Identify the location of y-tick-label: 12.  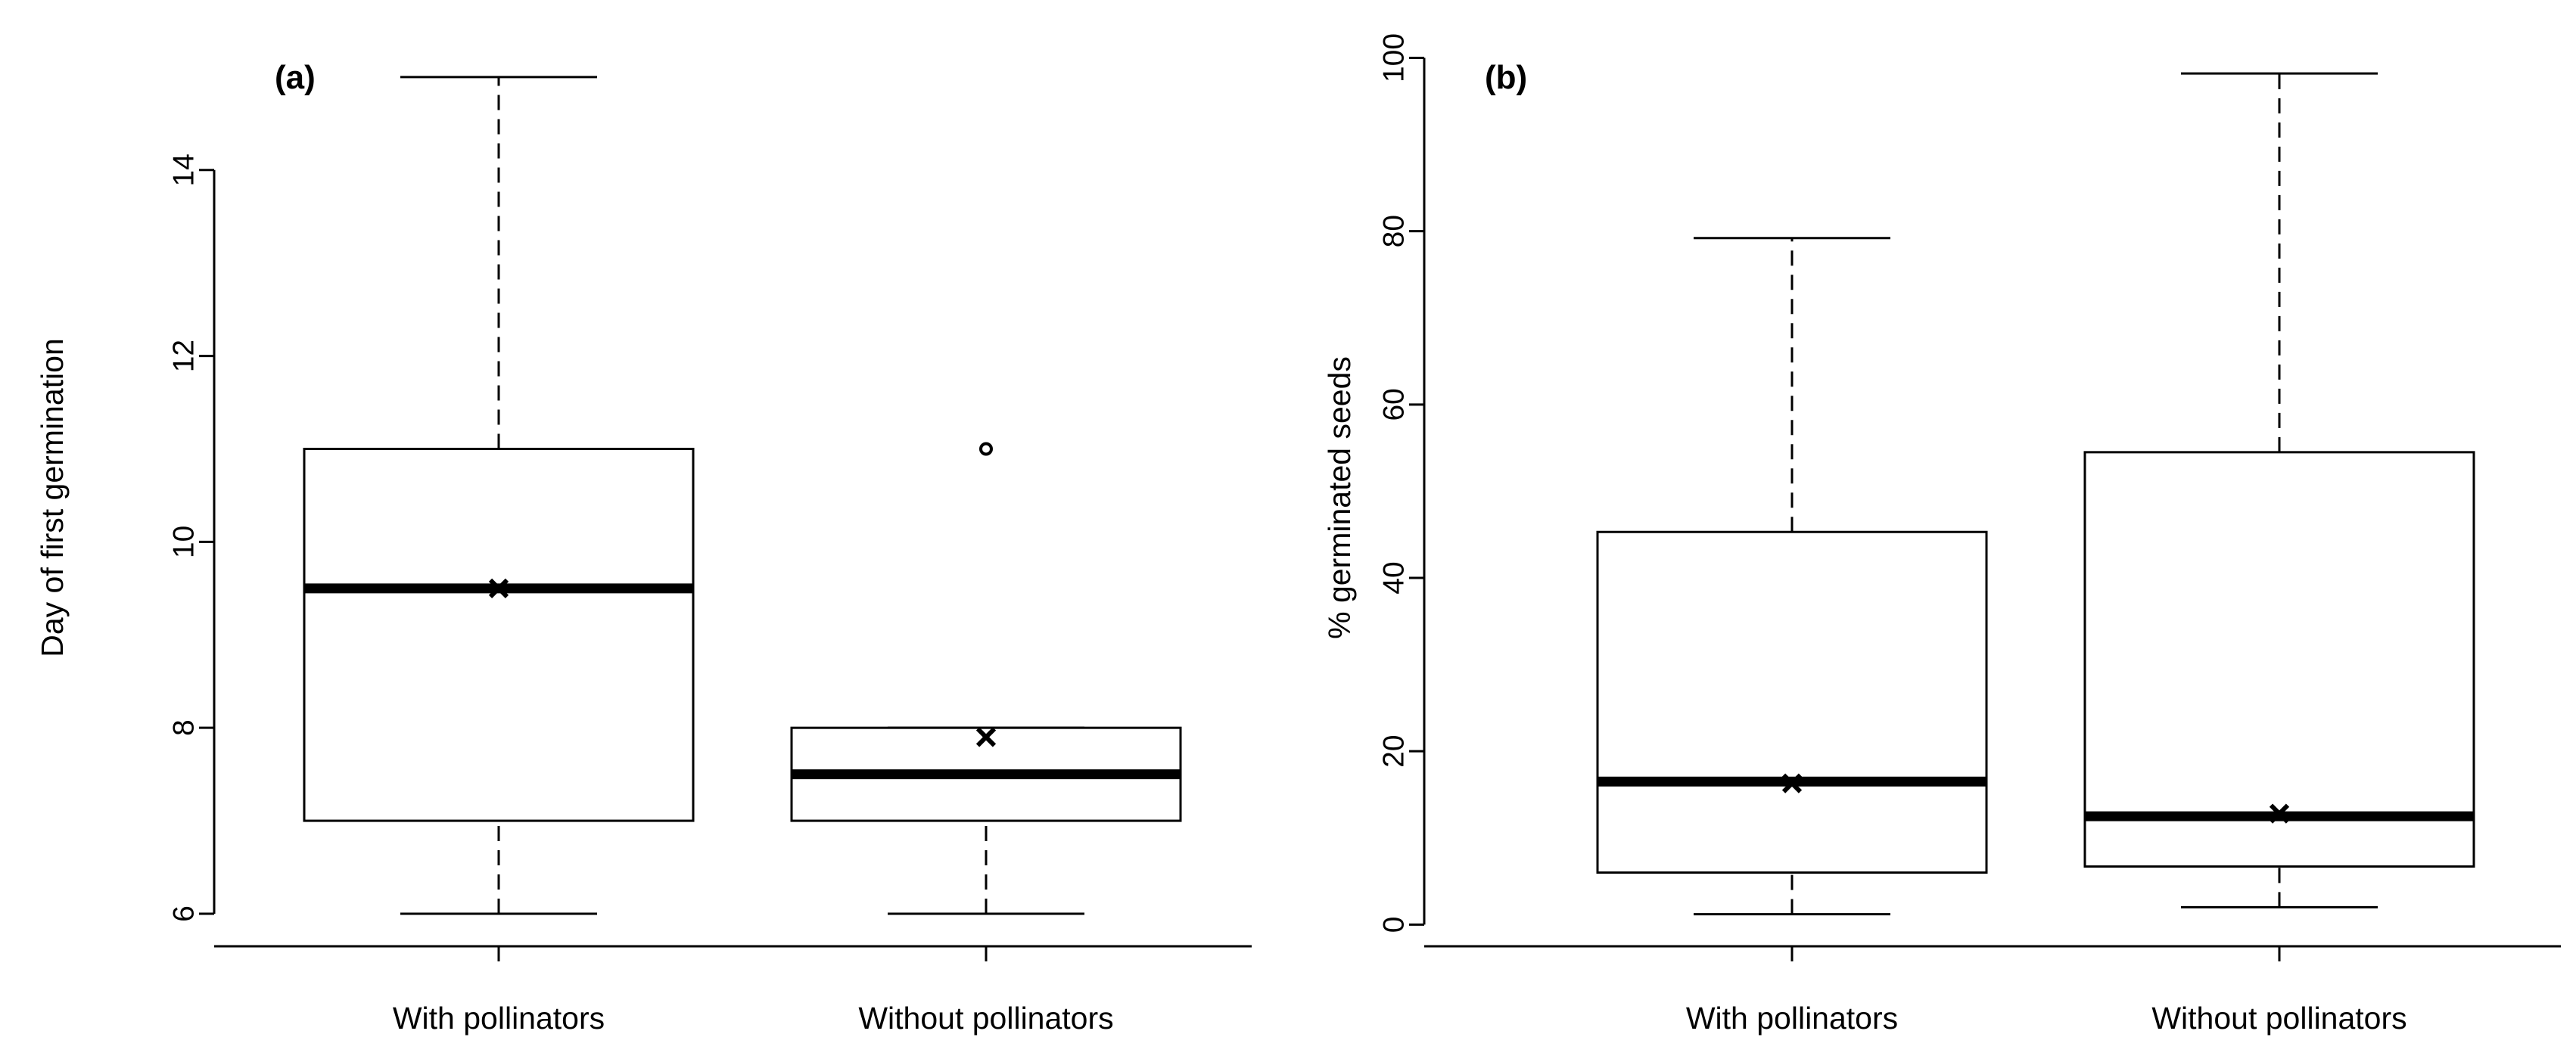
(183, 356).